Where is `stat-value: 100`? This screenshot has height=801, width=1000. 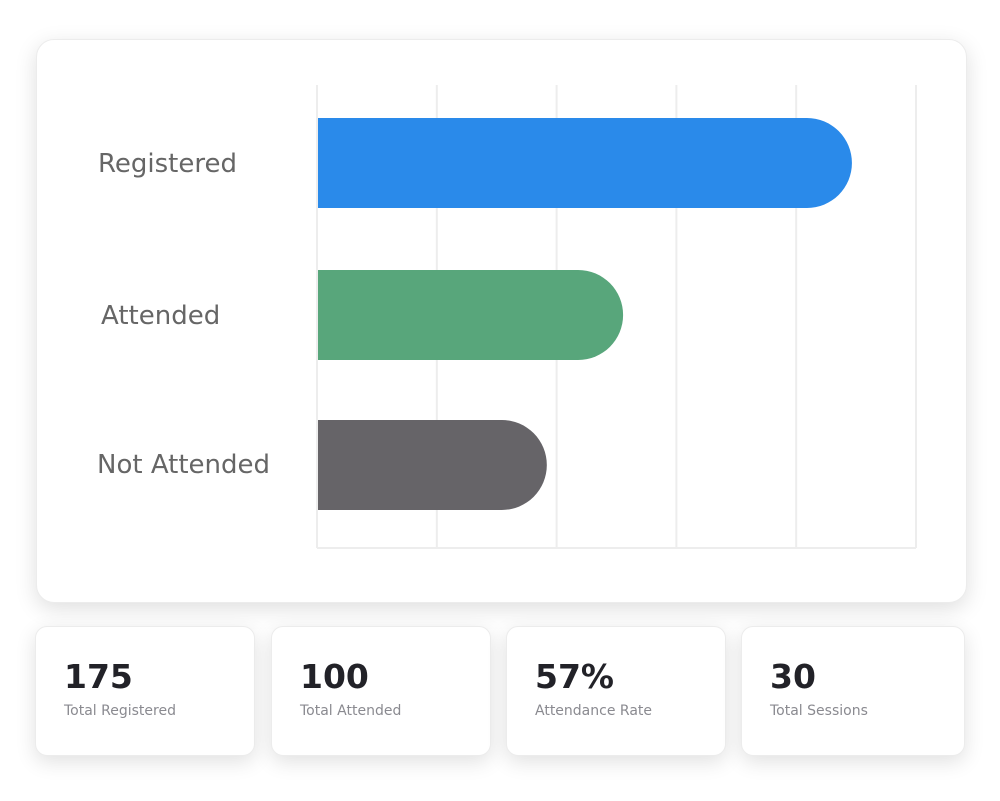
stat-value: 100 is located at coordinates (334, 676).